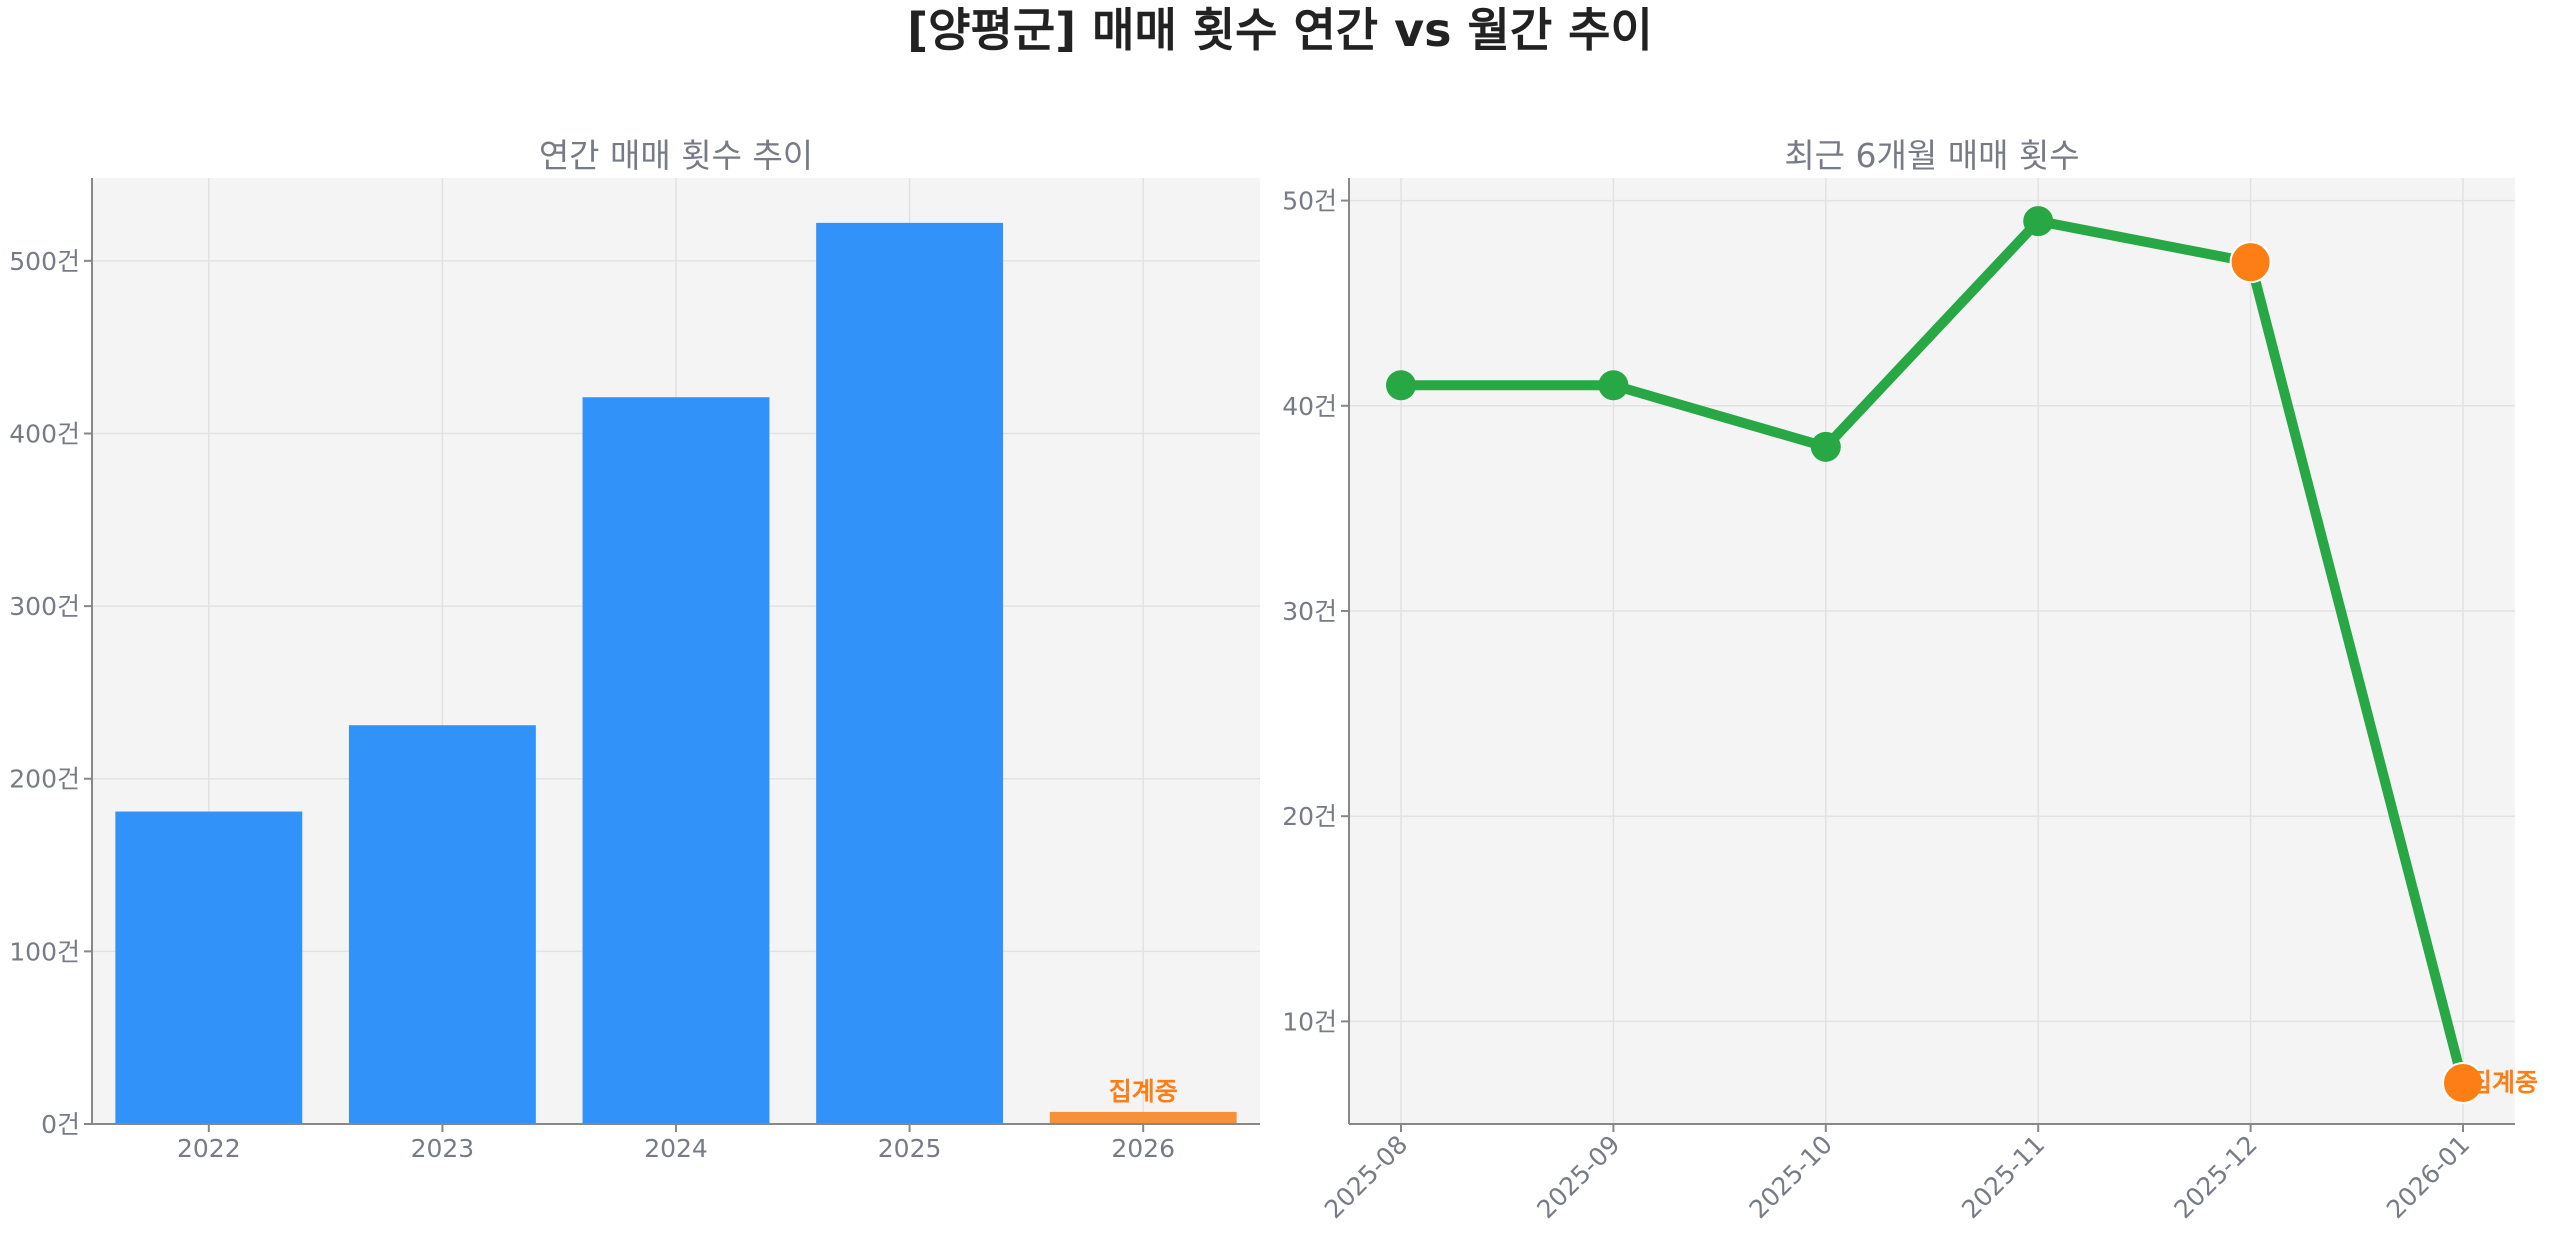 The height and width of the screenshot is (1235, 2560). I want to click on y-tick-label: 400건, so click(44, 433).